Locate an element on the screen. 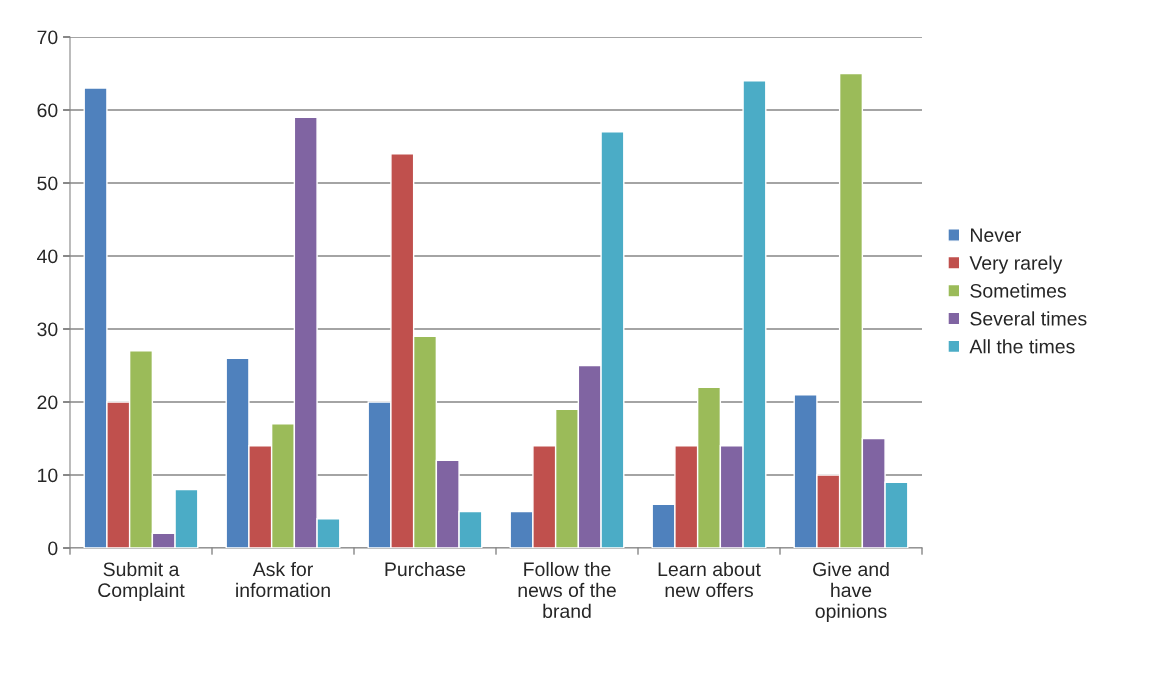 The image size is (1152, 673). y-tick-label: 20 is located at coordinates (47, 402).